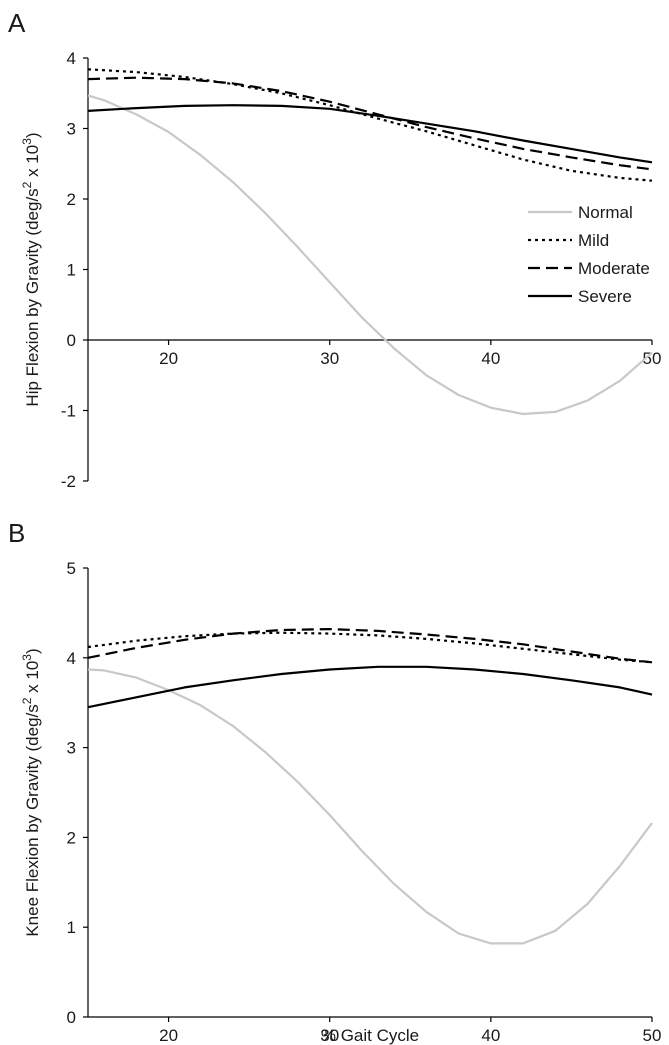 Image resolution: width=669 pixels, height=1045 pixels. What do you see at coordinates (652, 358) in the screenshot?
I see `hip-x-tick-label: 50` at bounding box center [652, 358].